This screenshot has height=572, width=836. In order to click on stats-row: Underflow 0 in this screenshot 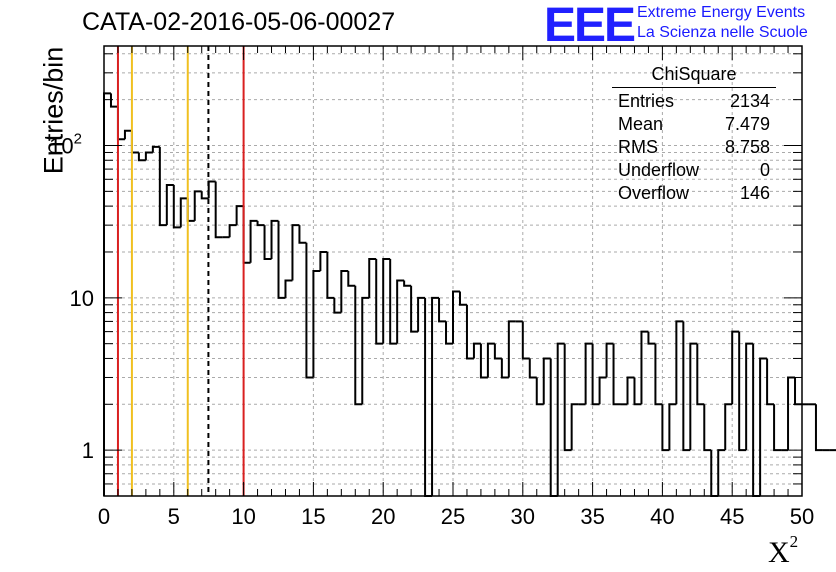, I will do `click(694, 170)`.